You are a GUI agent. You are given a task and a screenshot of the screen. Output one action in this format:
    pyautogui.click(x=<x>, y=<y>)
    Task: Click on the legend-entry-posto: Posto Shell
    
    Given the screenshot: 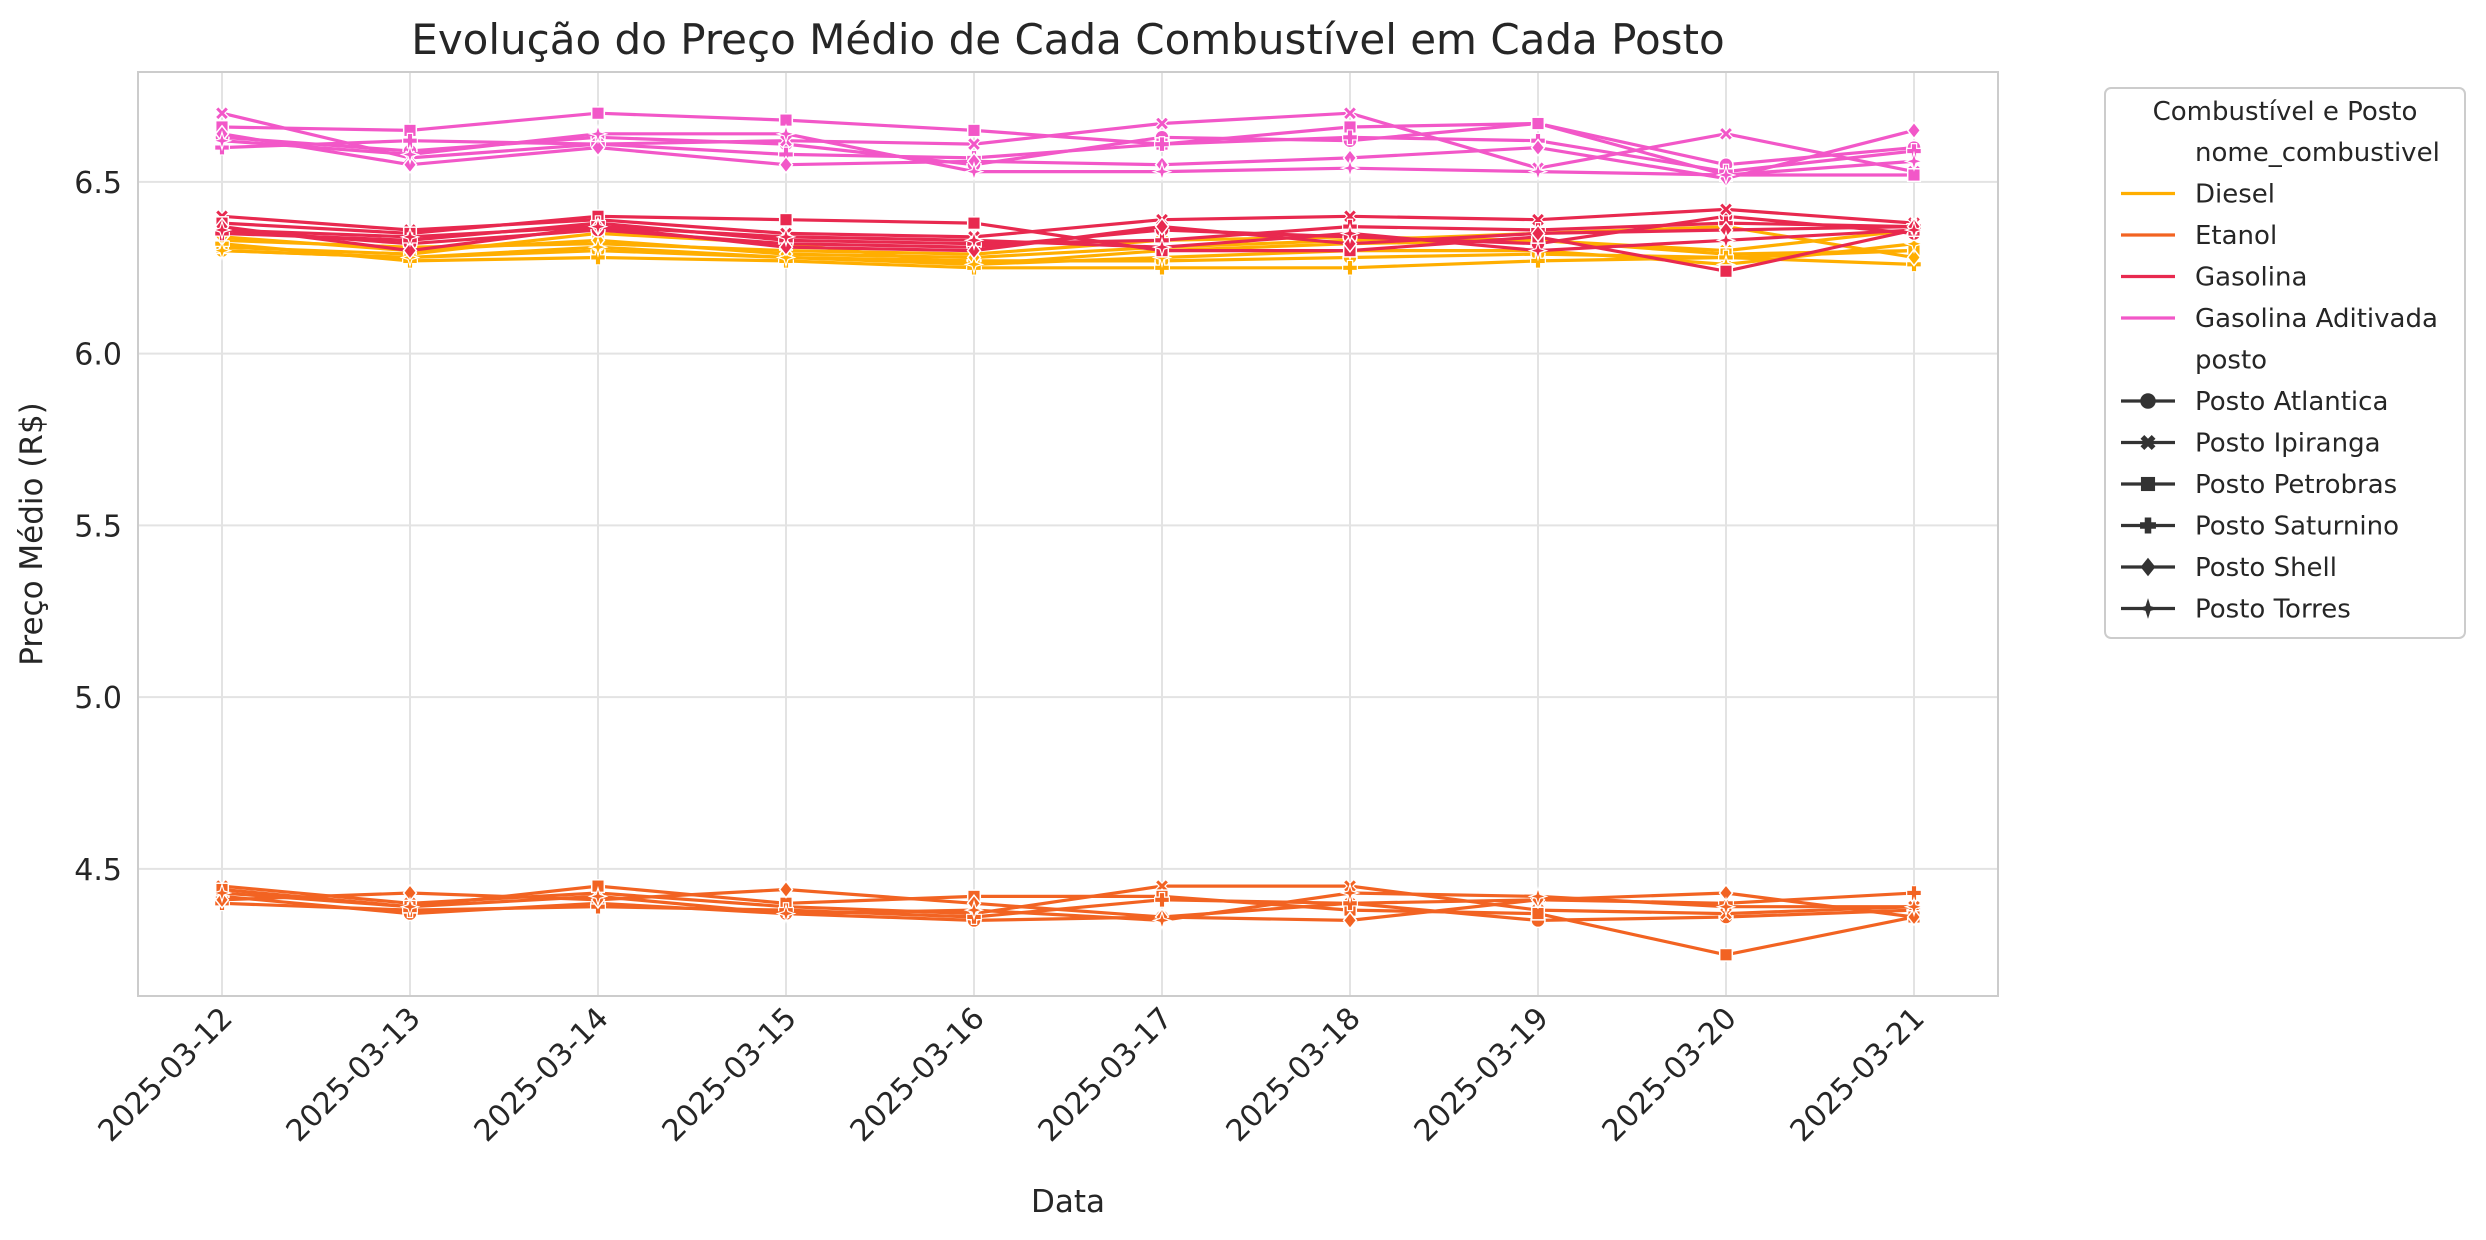 What is the action you would take?
    pyautogui.click(x=2266, y=568)
    